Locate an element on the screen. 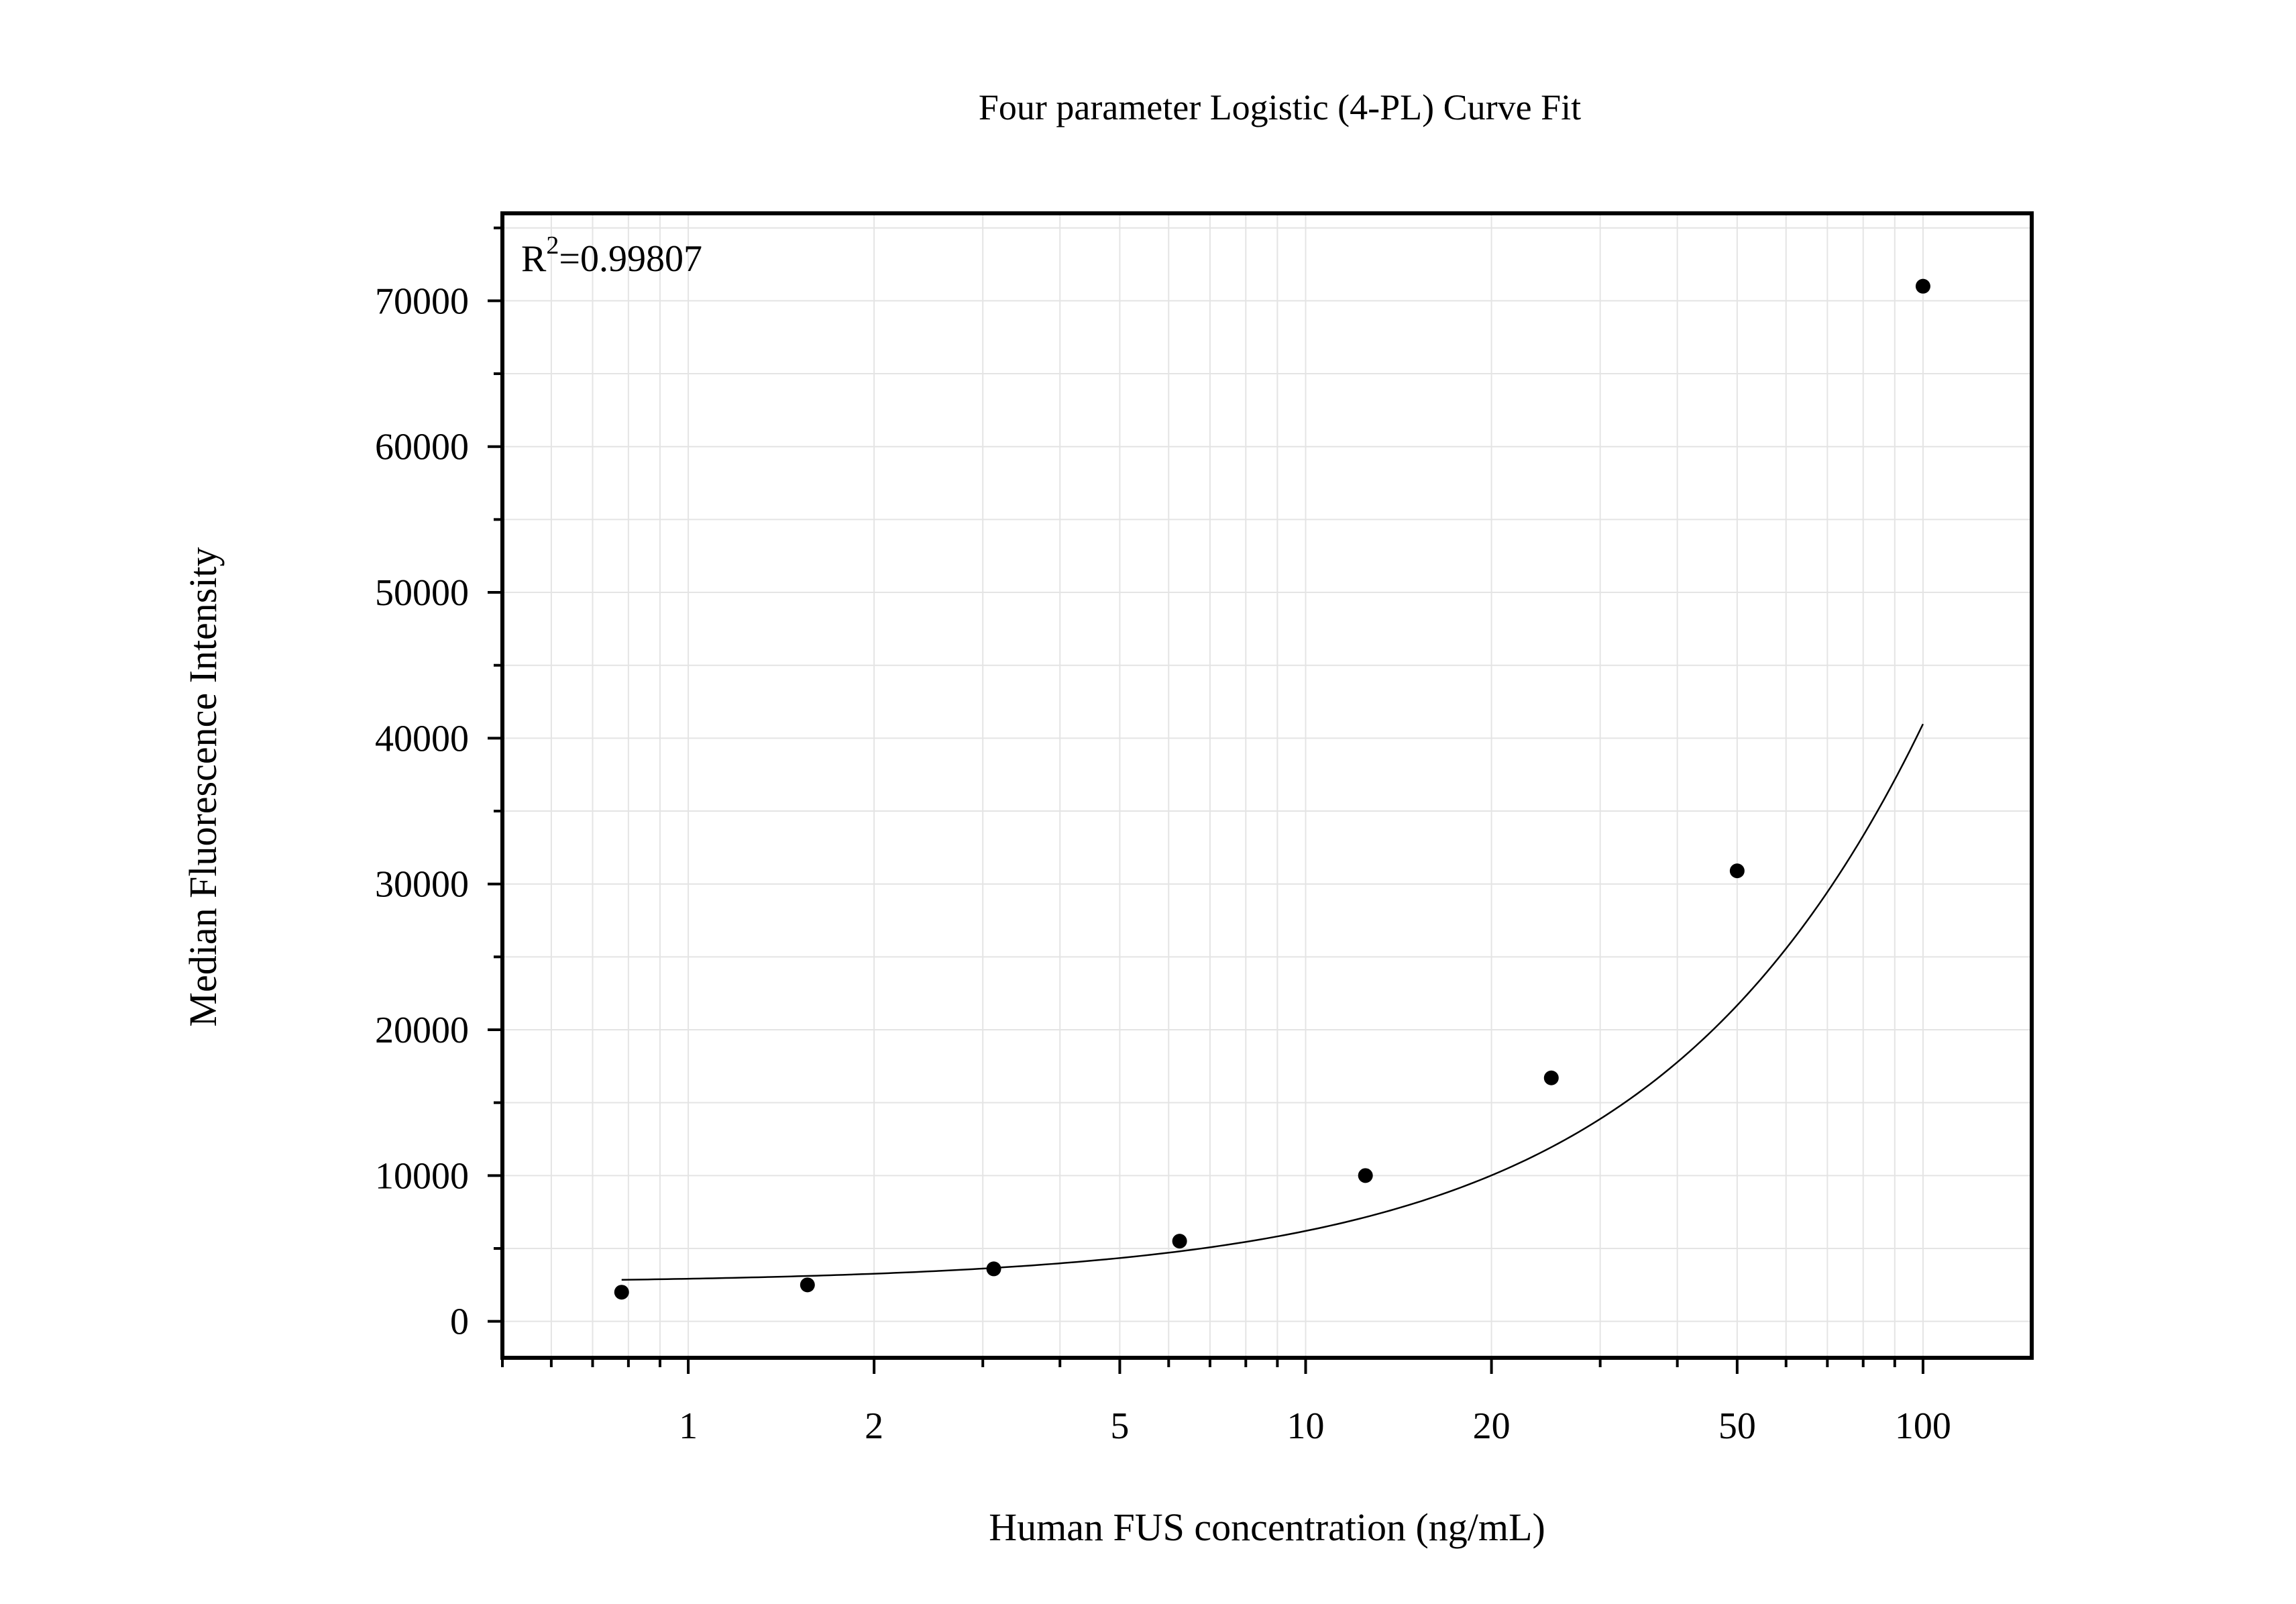  x-tick-label: 20 is located at coordinates (1492, 1426).